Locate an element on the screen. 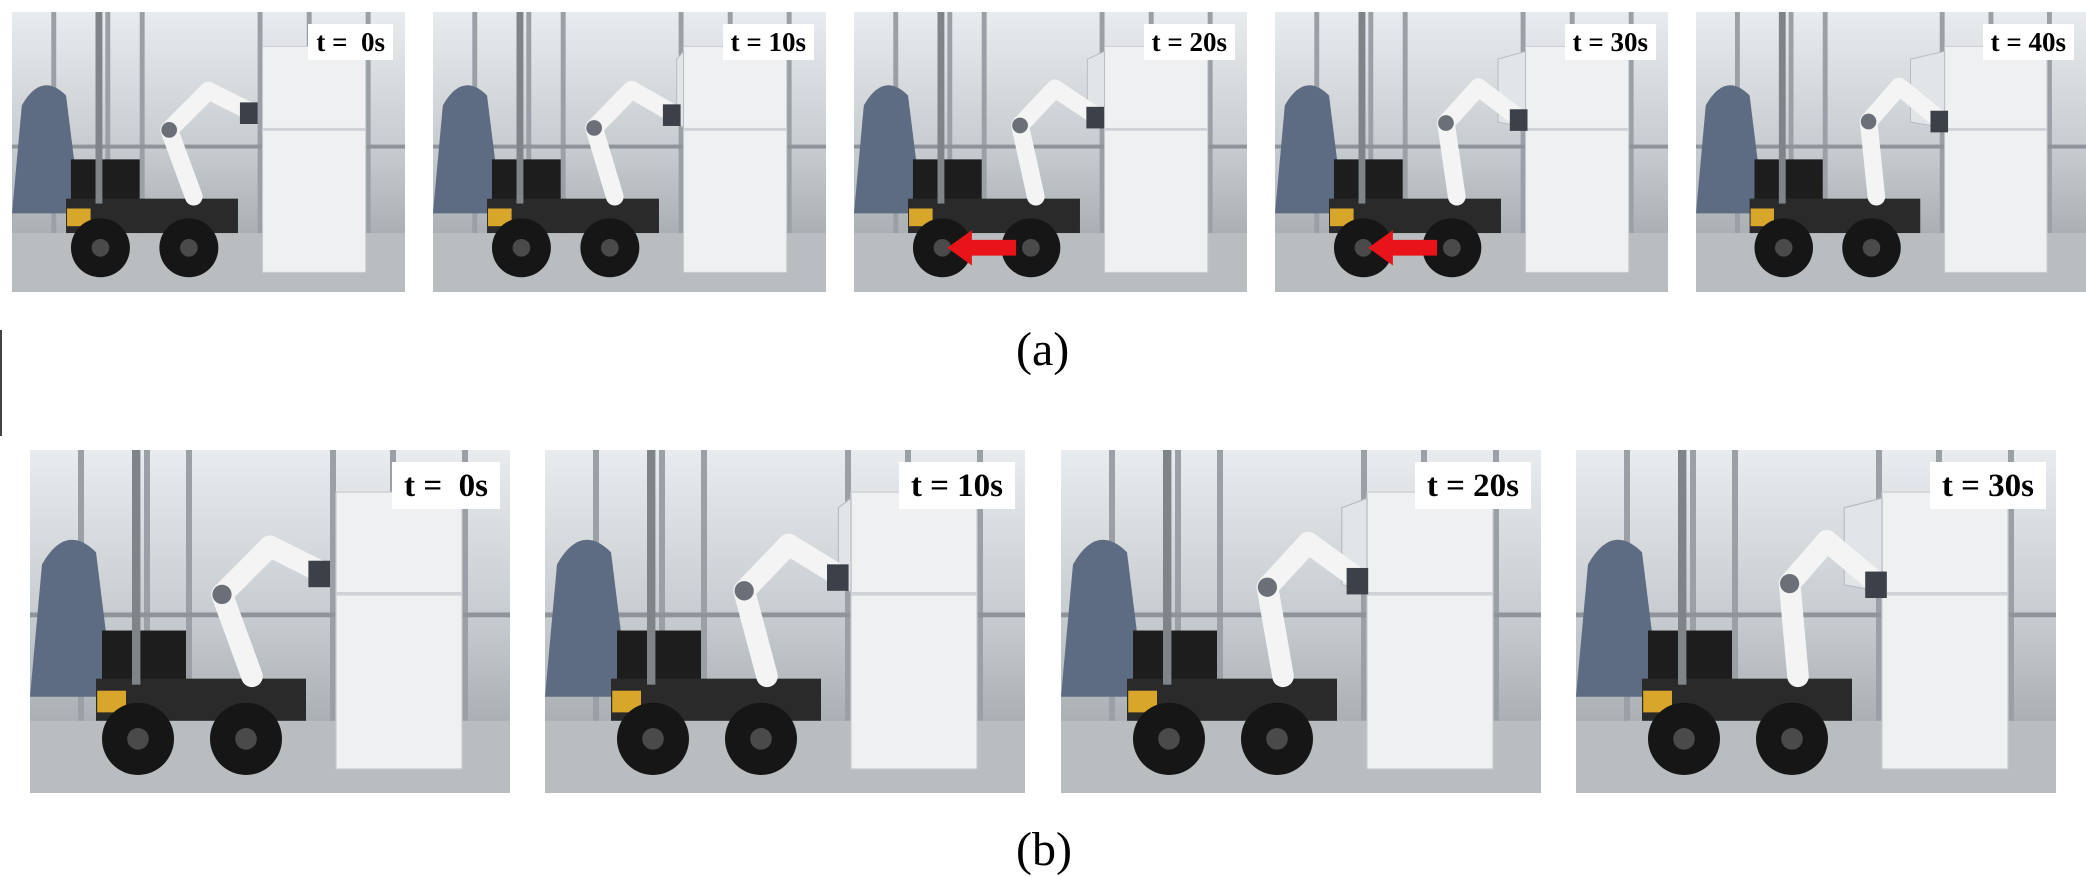 This screenshot has height=876, width=2086. frame-a4: t = 30s is located at coordinates (1471, 152).